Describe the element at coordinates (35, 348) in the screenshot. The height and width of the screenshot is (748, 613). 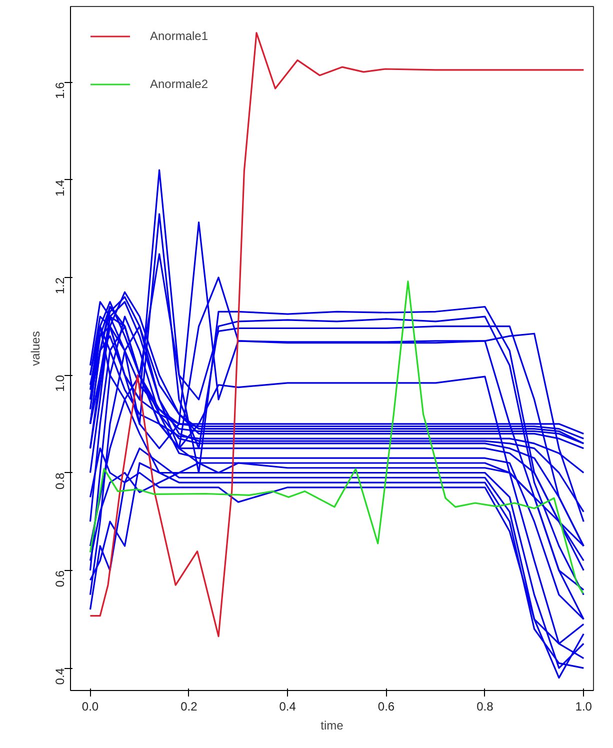
I see `y-axis-title: values` at that location.